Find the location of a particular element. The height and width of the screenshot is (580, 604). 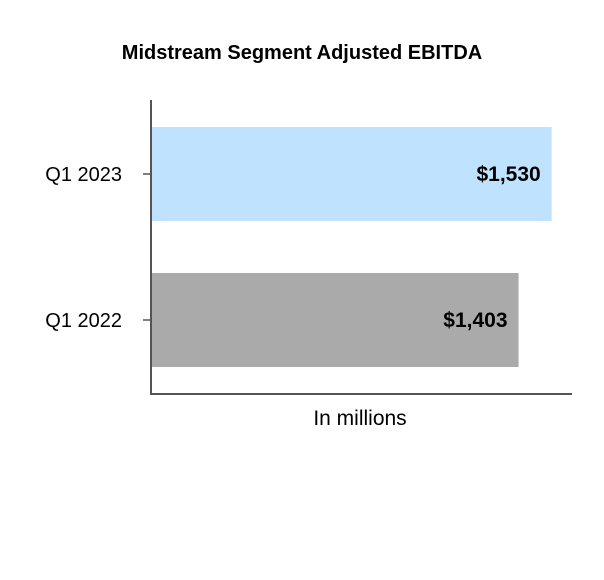

chart-title: Midstream Segment Adjusted EBITDA is located at coordinates (302, 53).